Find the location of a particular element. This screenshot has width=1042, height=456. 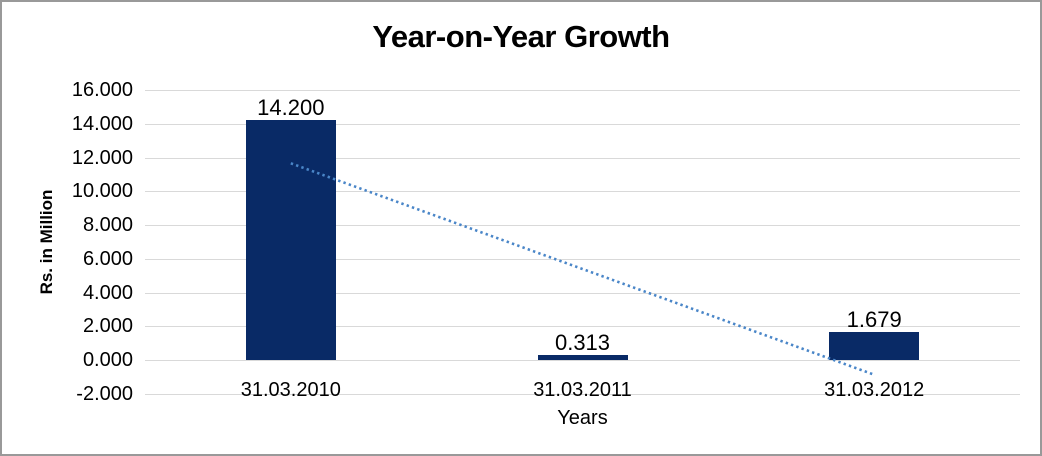

data-label: 1.679 is located at coordinates (874, 319).